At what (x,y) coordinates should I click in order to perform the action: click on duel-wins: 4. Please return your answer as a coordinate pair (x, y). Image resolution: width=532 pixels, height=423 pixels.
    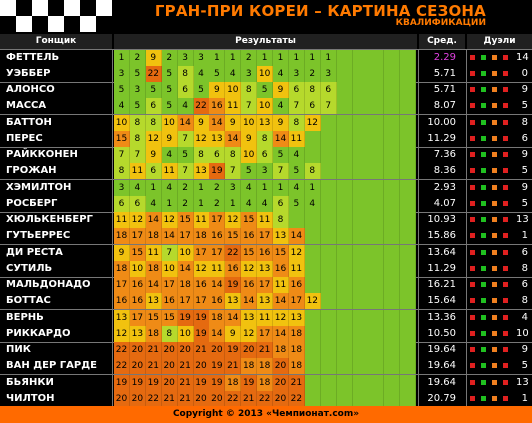
    Looking at the image, I should click on (524, 317).